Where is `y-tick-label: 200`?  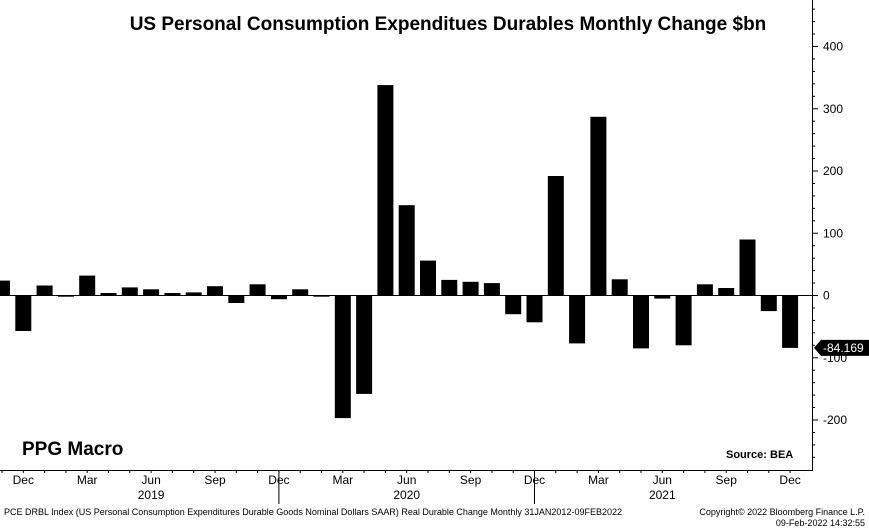
y-tick-label: 200 is located at coordinates (833, 171).